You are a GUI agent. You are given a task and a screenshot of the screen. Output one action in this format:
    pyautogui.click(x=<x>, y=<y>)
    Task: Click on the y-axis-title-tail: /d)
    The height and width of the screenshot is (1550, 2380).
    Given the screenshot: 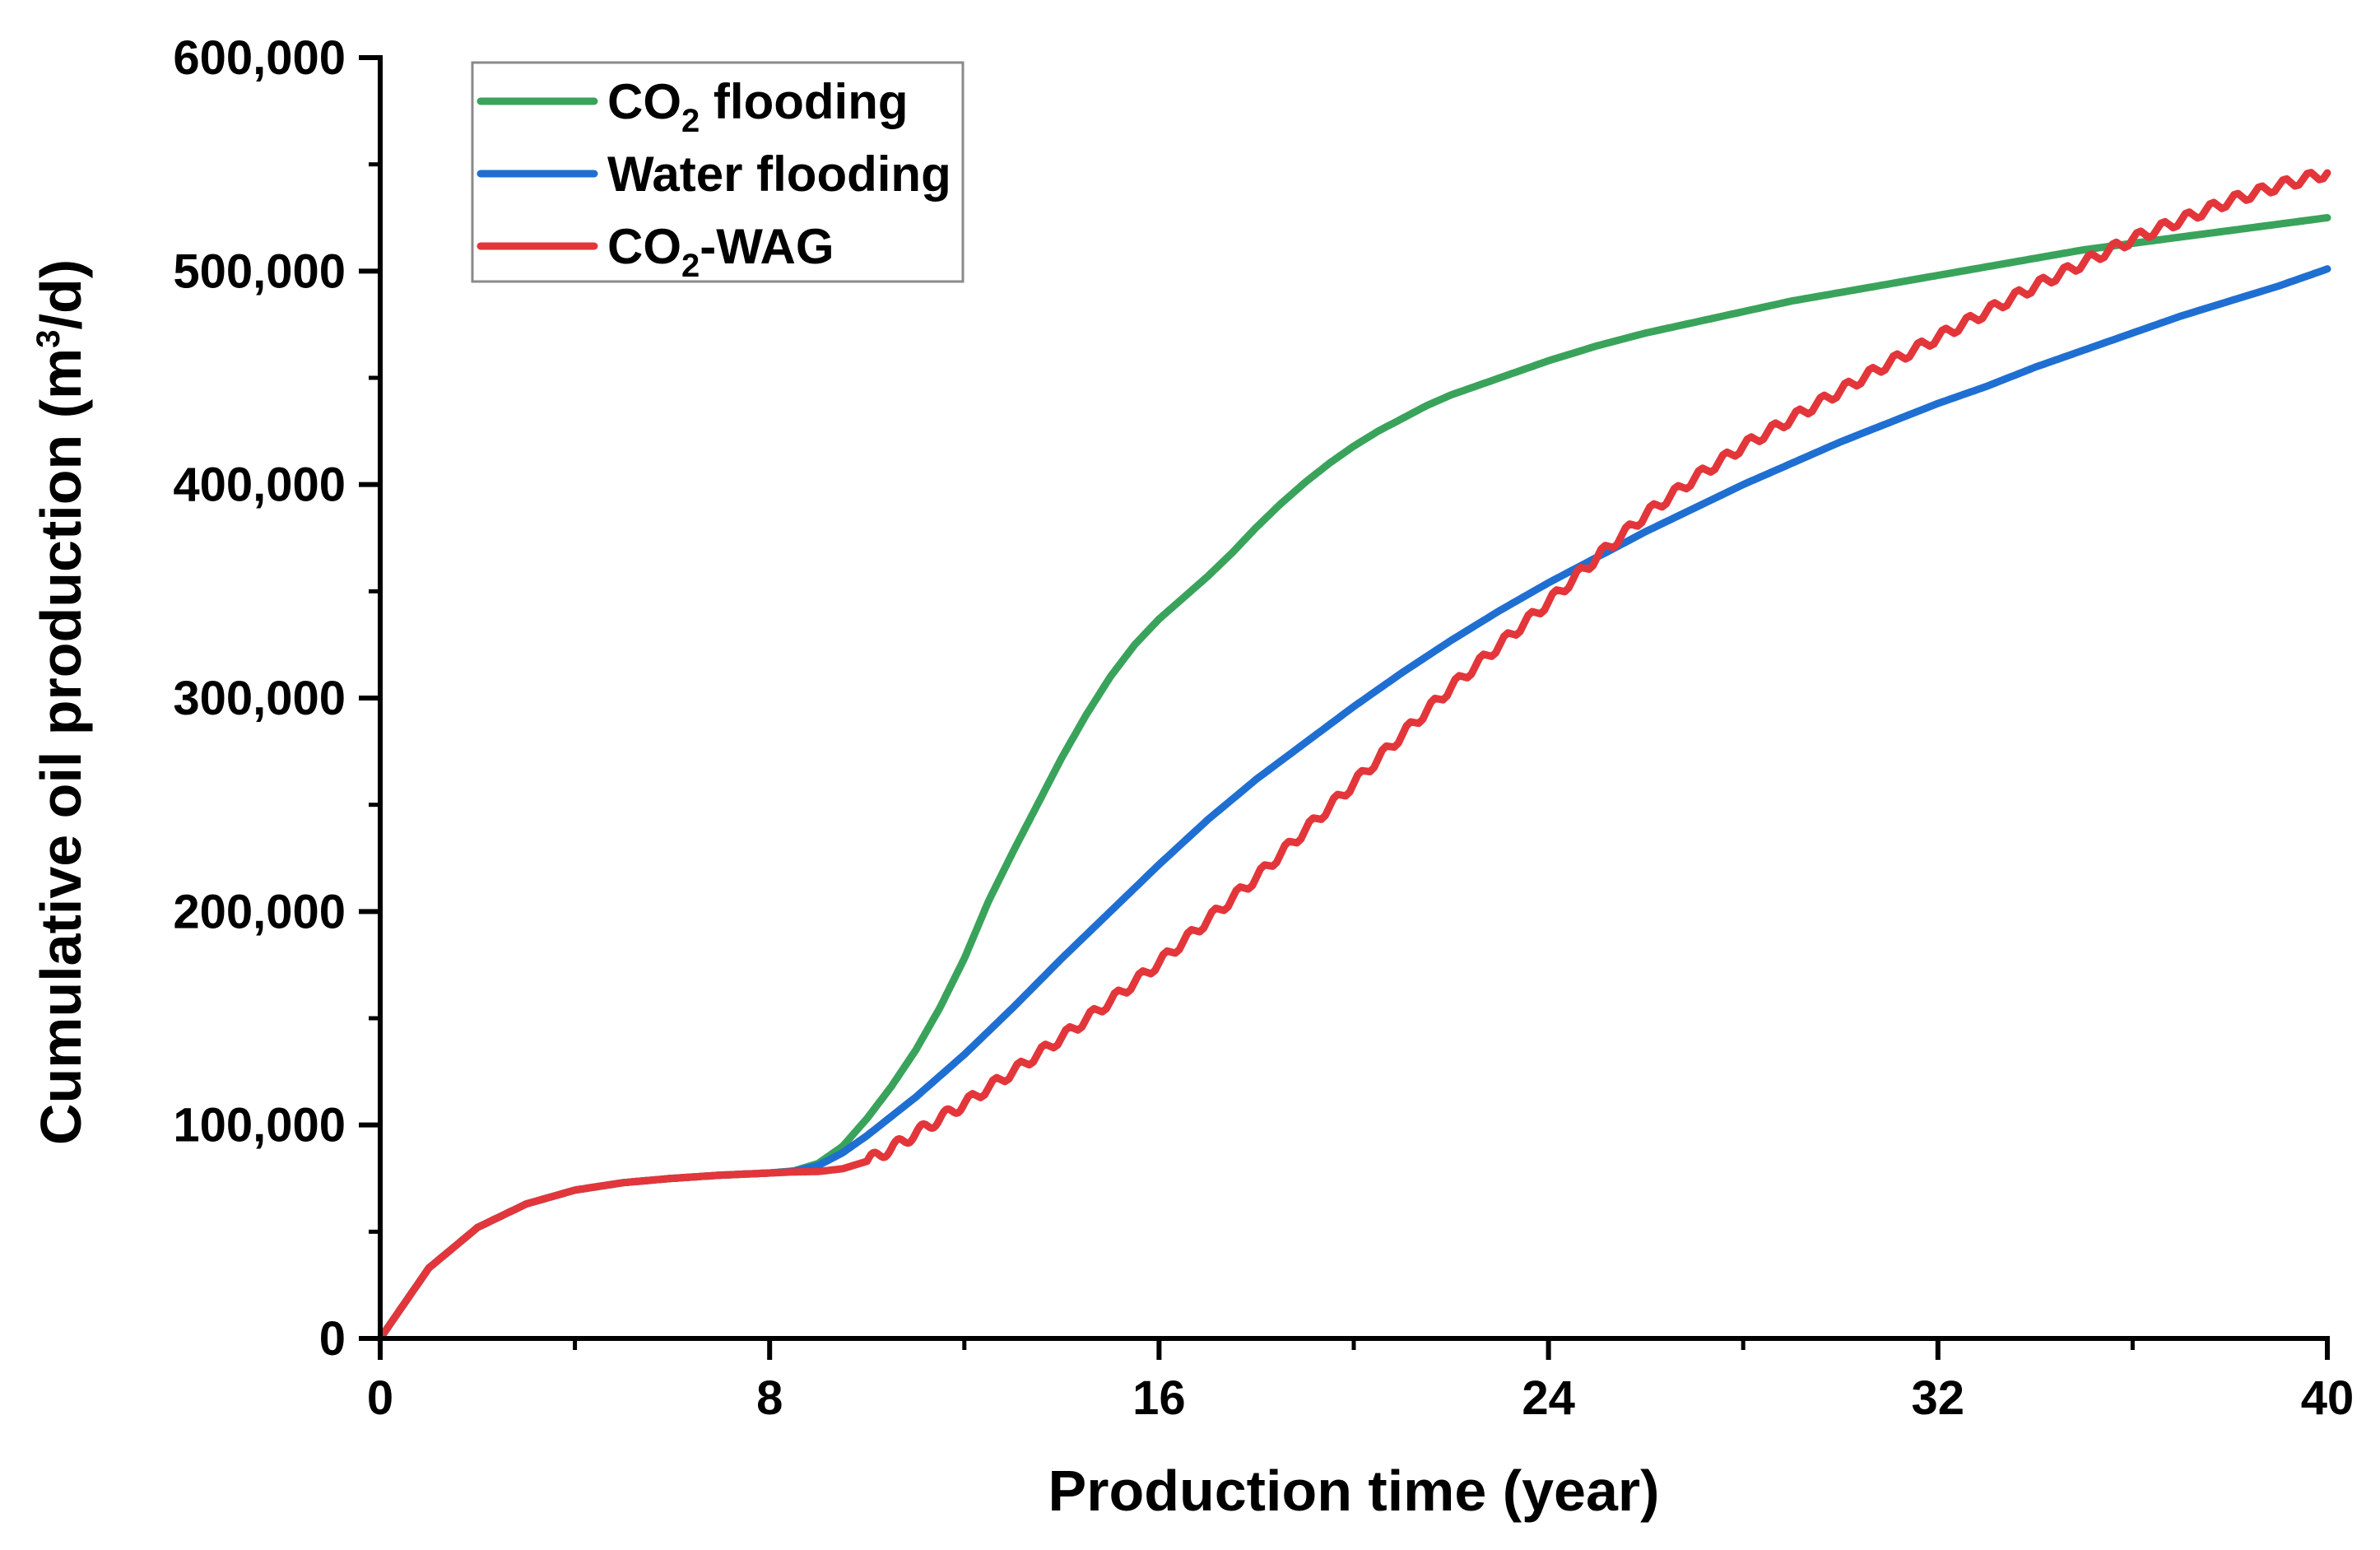 What is the action you would take?
    pyautogui.click(x=61, y=294)
    